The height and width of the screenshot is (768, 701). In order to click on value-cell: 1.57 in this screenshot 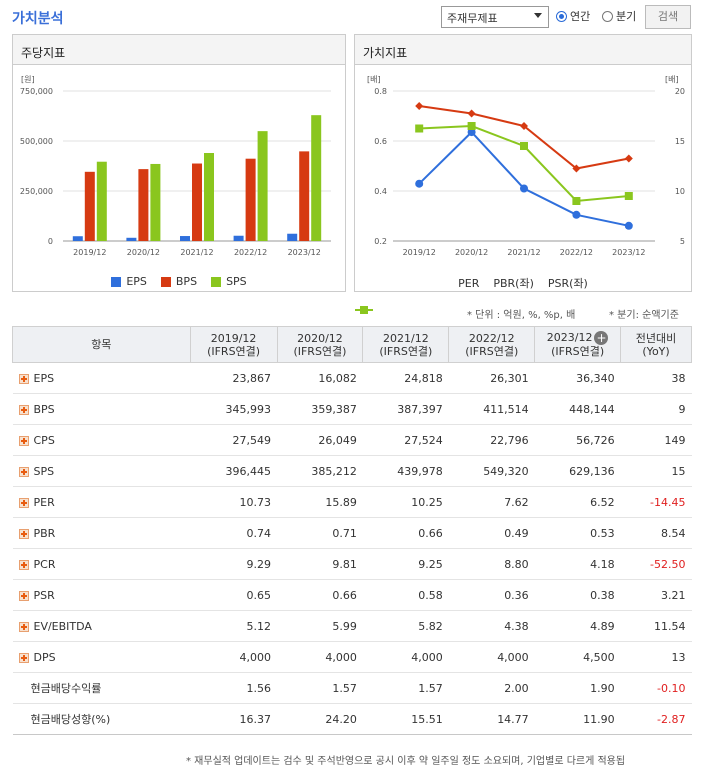, I will do `click(320, 688)`.